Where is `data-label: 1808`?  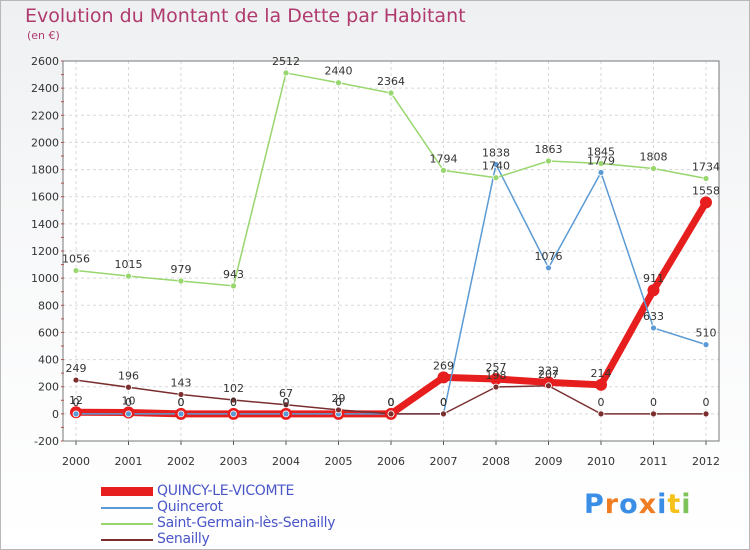
data-label: 1808 is located at coordinates (654, 156).